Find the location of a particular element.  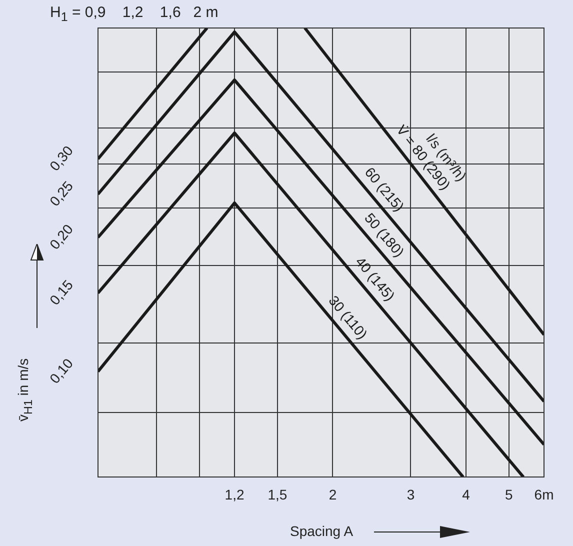

x-tick-label: 5 is located at coordinates (509, 494).